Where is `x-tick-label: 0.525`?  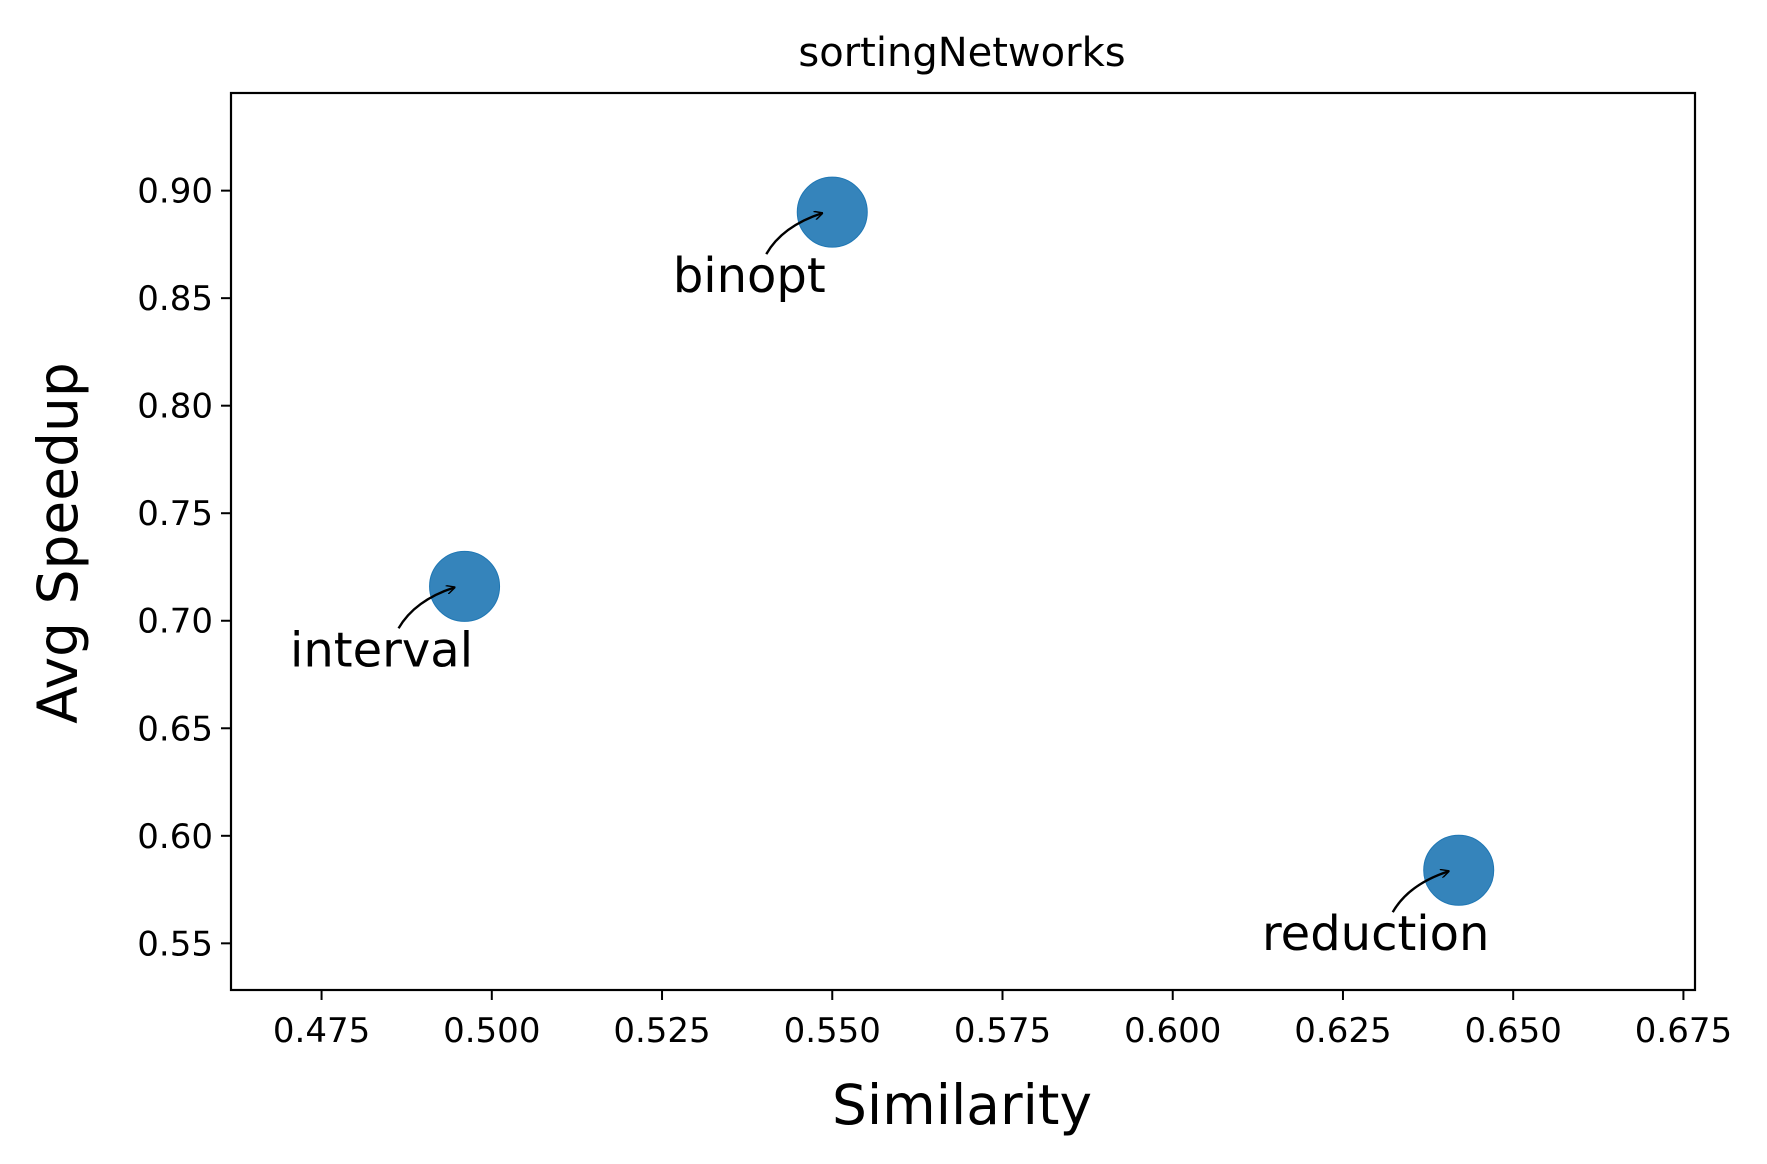 x-tick-label: 0.525 is located at coordinates (661, 1031).